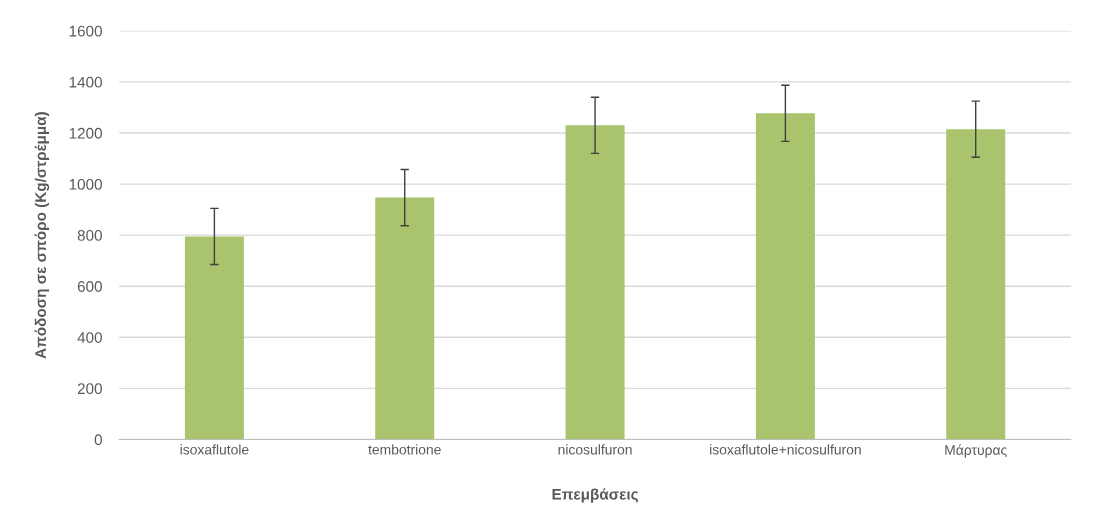 The image size is (1104, 514). I want to click on x-tick-label: nicosulfuron, so click(595, 449).